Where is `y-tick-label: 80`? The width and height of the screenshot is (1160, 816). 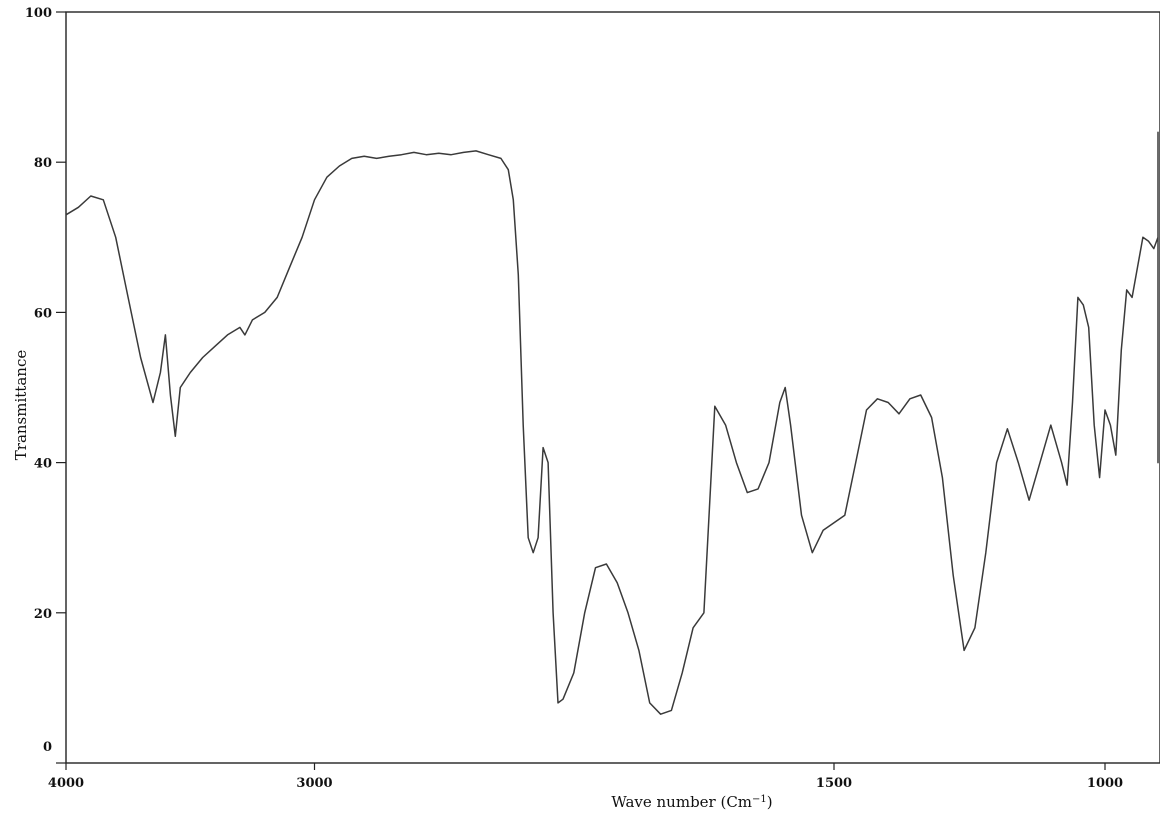
y-tick-label: 80 is located at coordinates (43, 163).